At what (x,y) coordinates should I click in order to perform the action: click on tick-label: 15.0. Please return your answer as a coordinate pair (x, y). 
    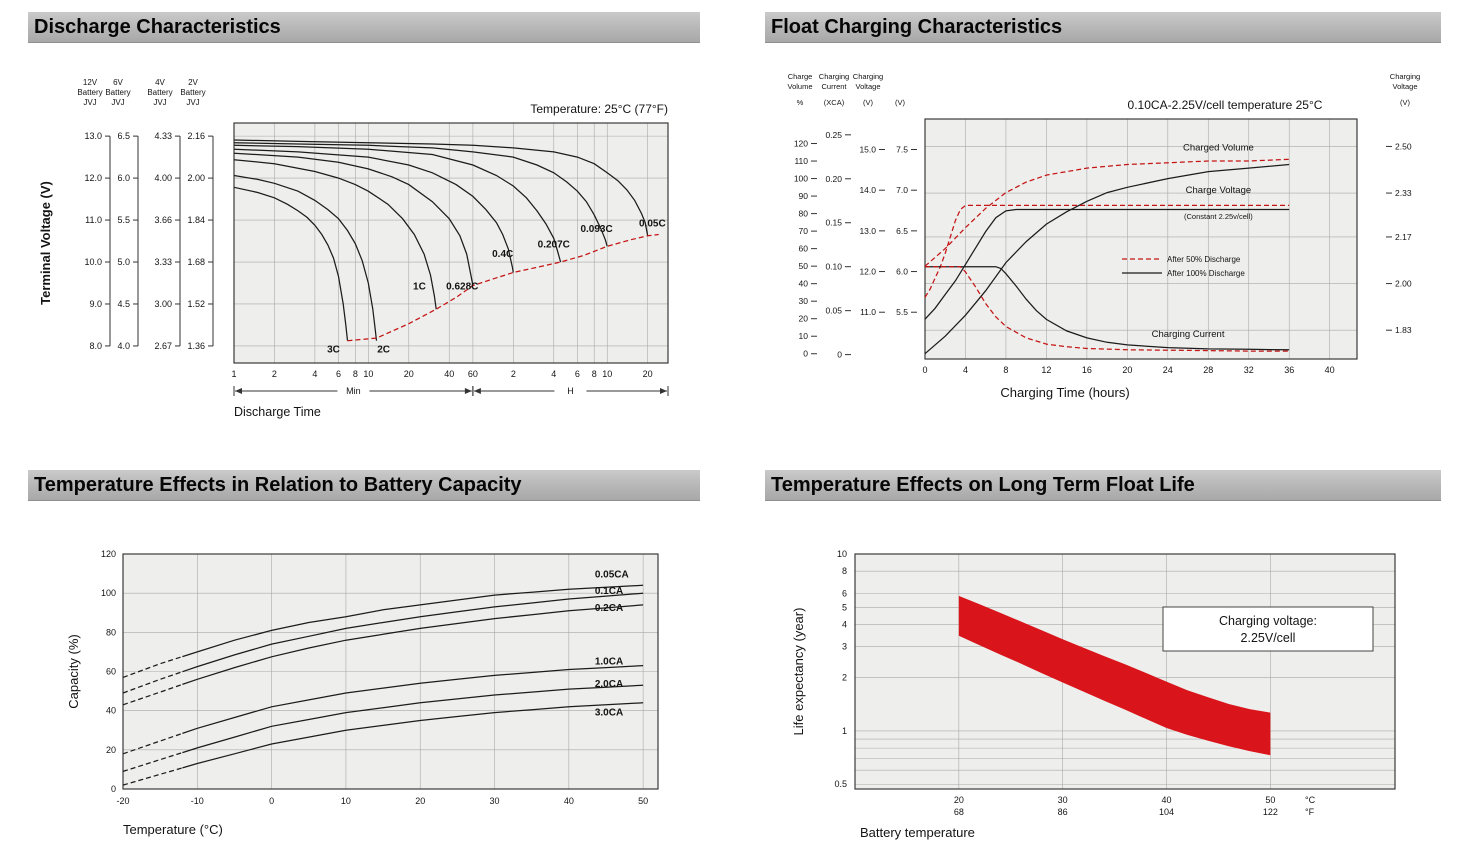
    Looking at the image, I should click on (867, 150).